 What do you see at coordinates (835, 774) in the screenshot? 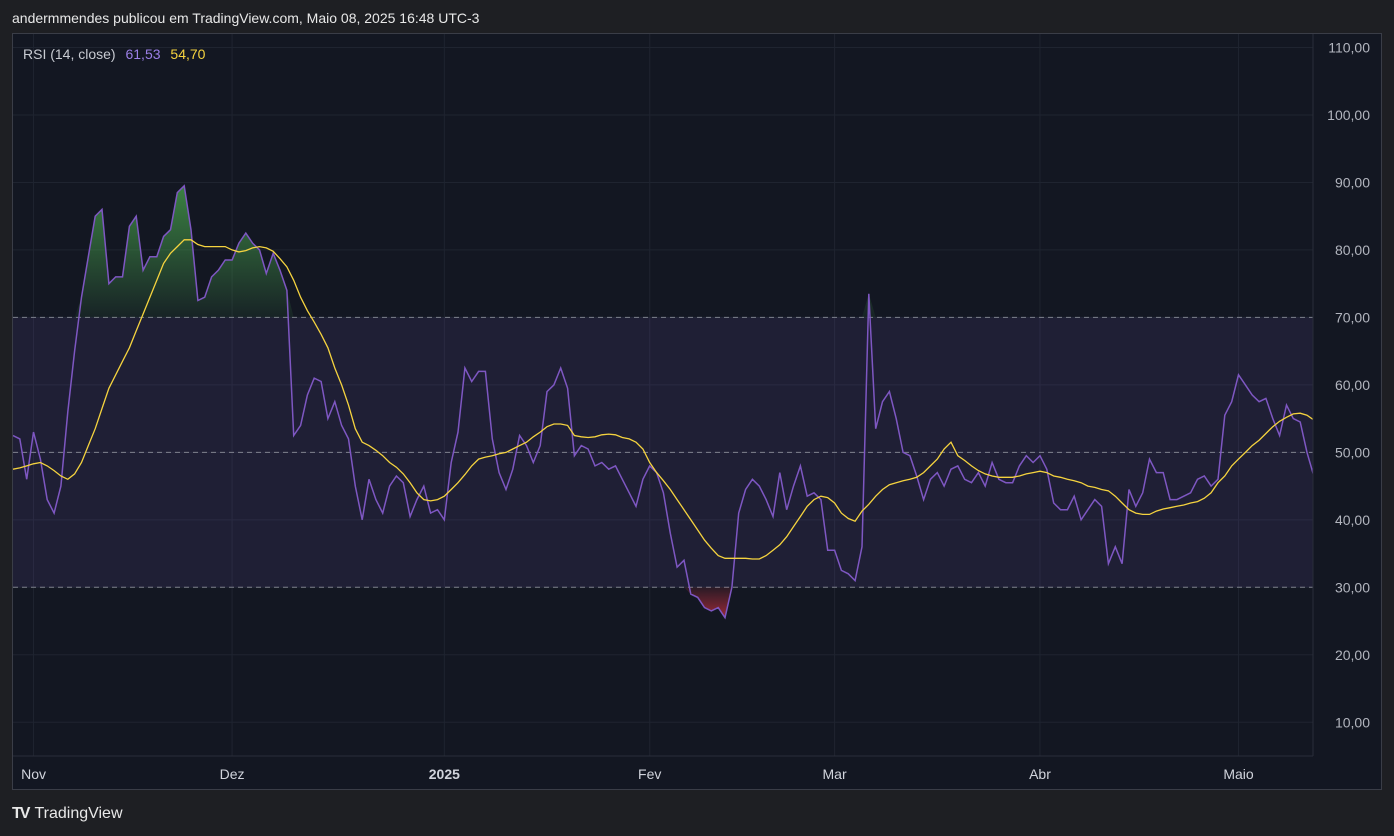
I see `x-tick-label: Mar` at bounding box center [835, 774].